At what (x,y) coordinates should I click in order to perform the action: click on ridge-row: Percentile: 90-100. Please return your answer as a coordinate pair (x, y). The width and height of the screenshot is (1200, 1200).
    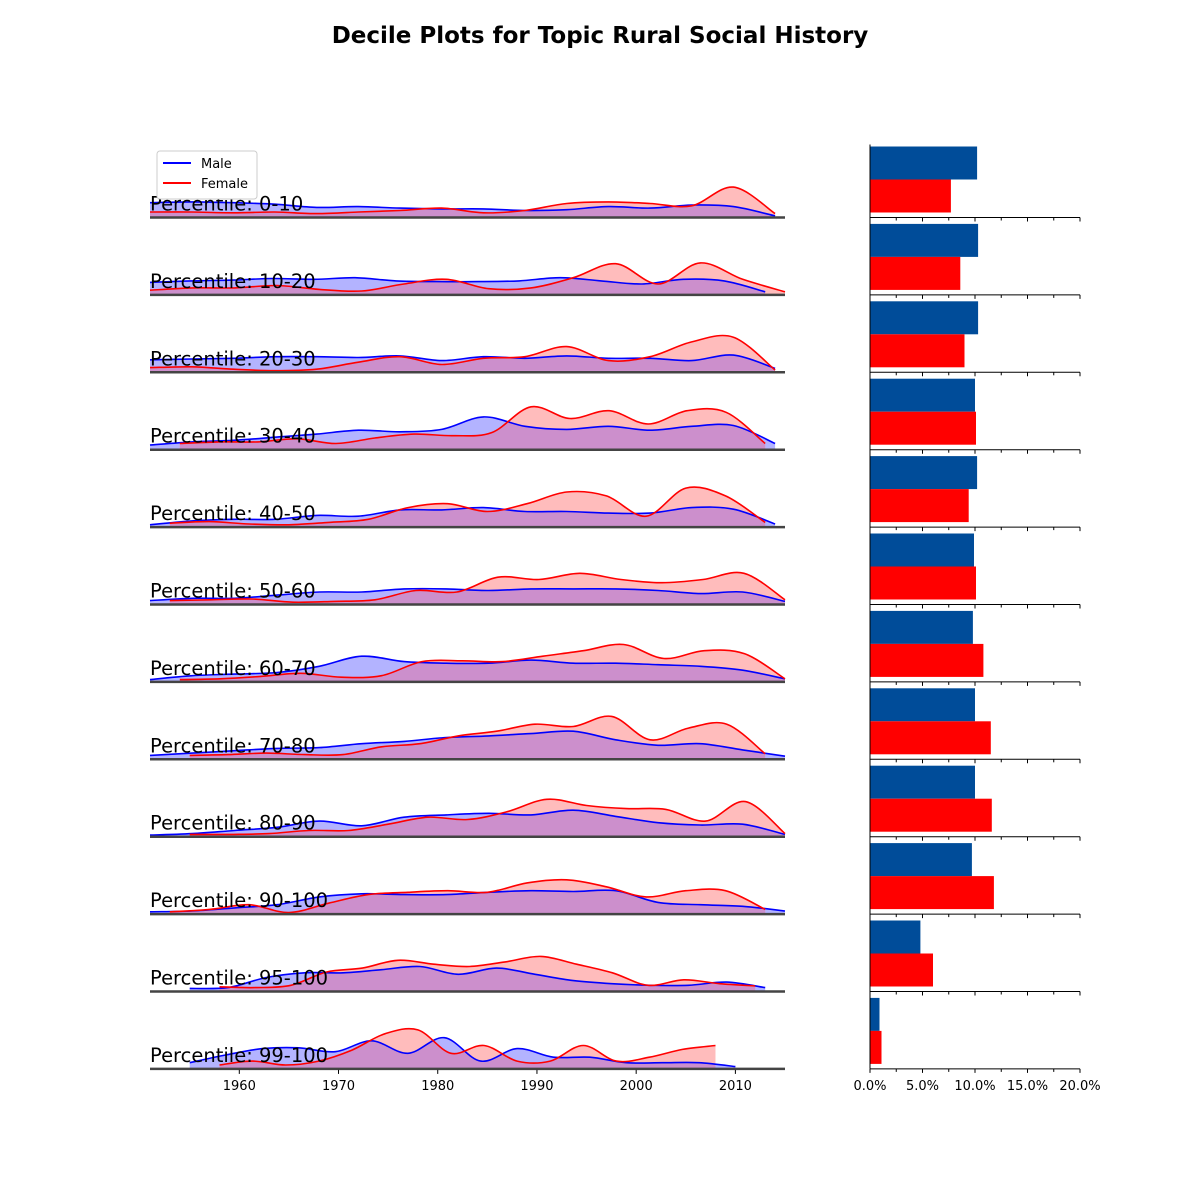
    Looking at the image, I should click on (467, 897).